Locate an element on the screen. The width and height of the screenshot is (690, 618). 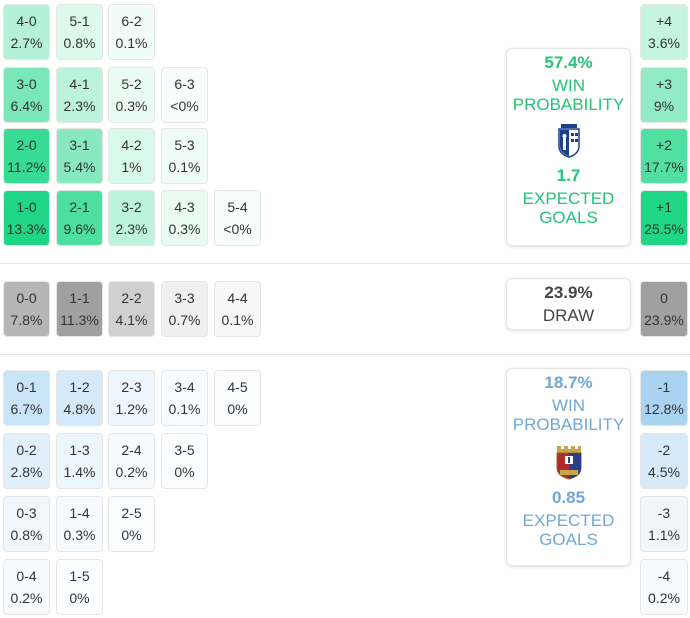
probability-value: 2.7% is located at coordinates (26, 43).